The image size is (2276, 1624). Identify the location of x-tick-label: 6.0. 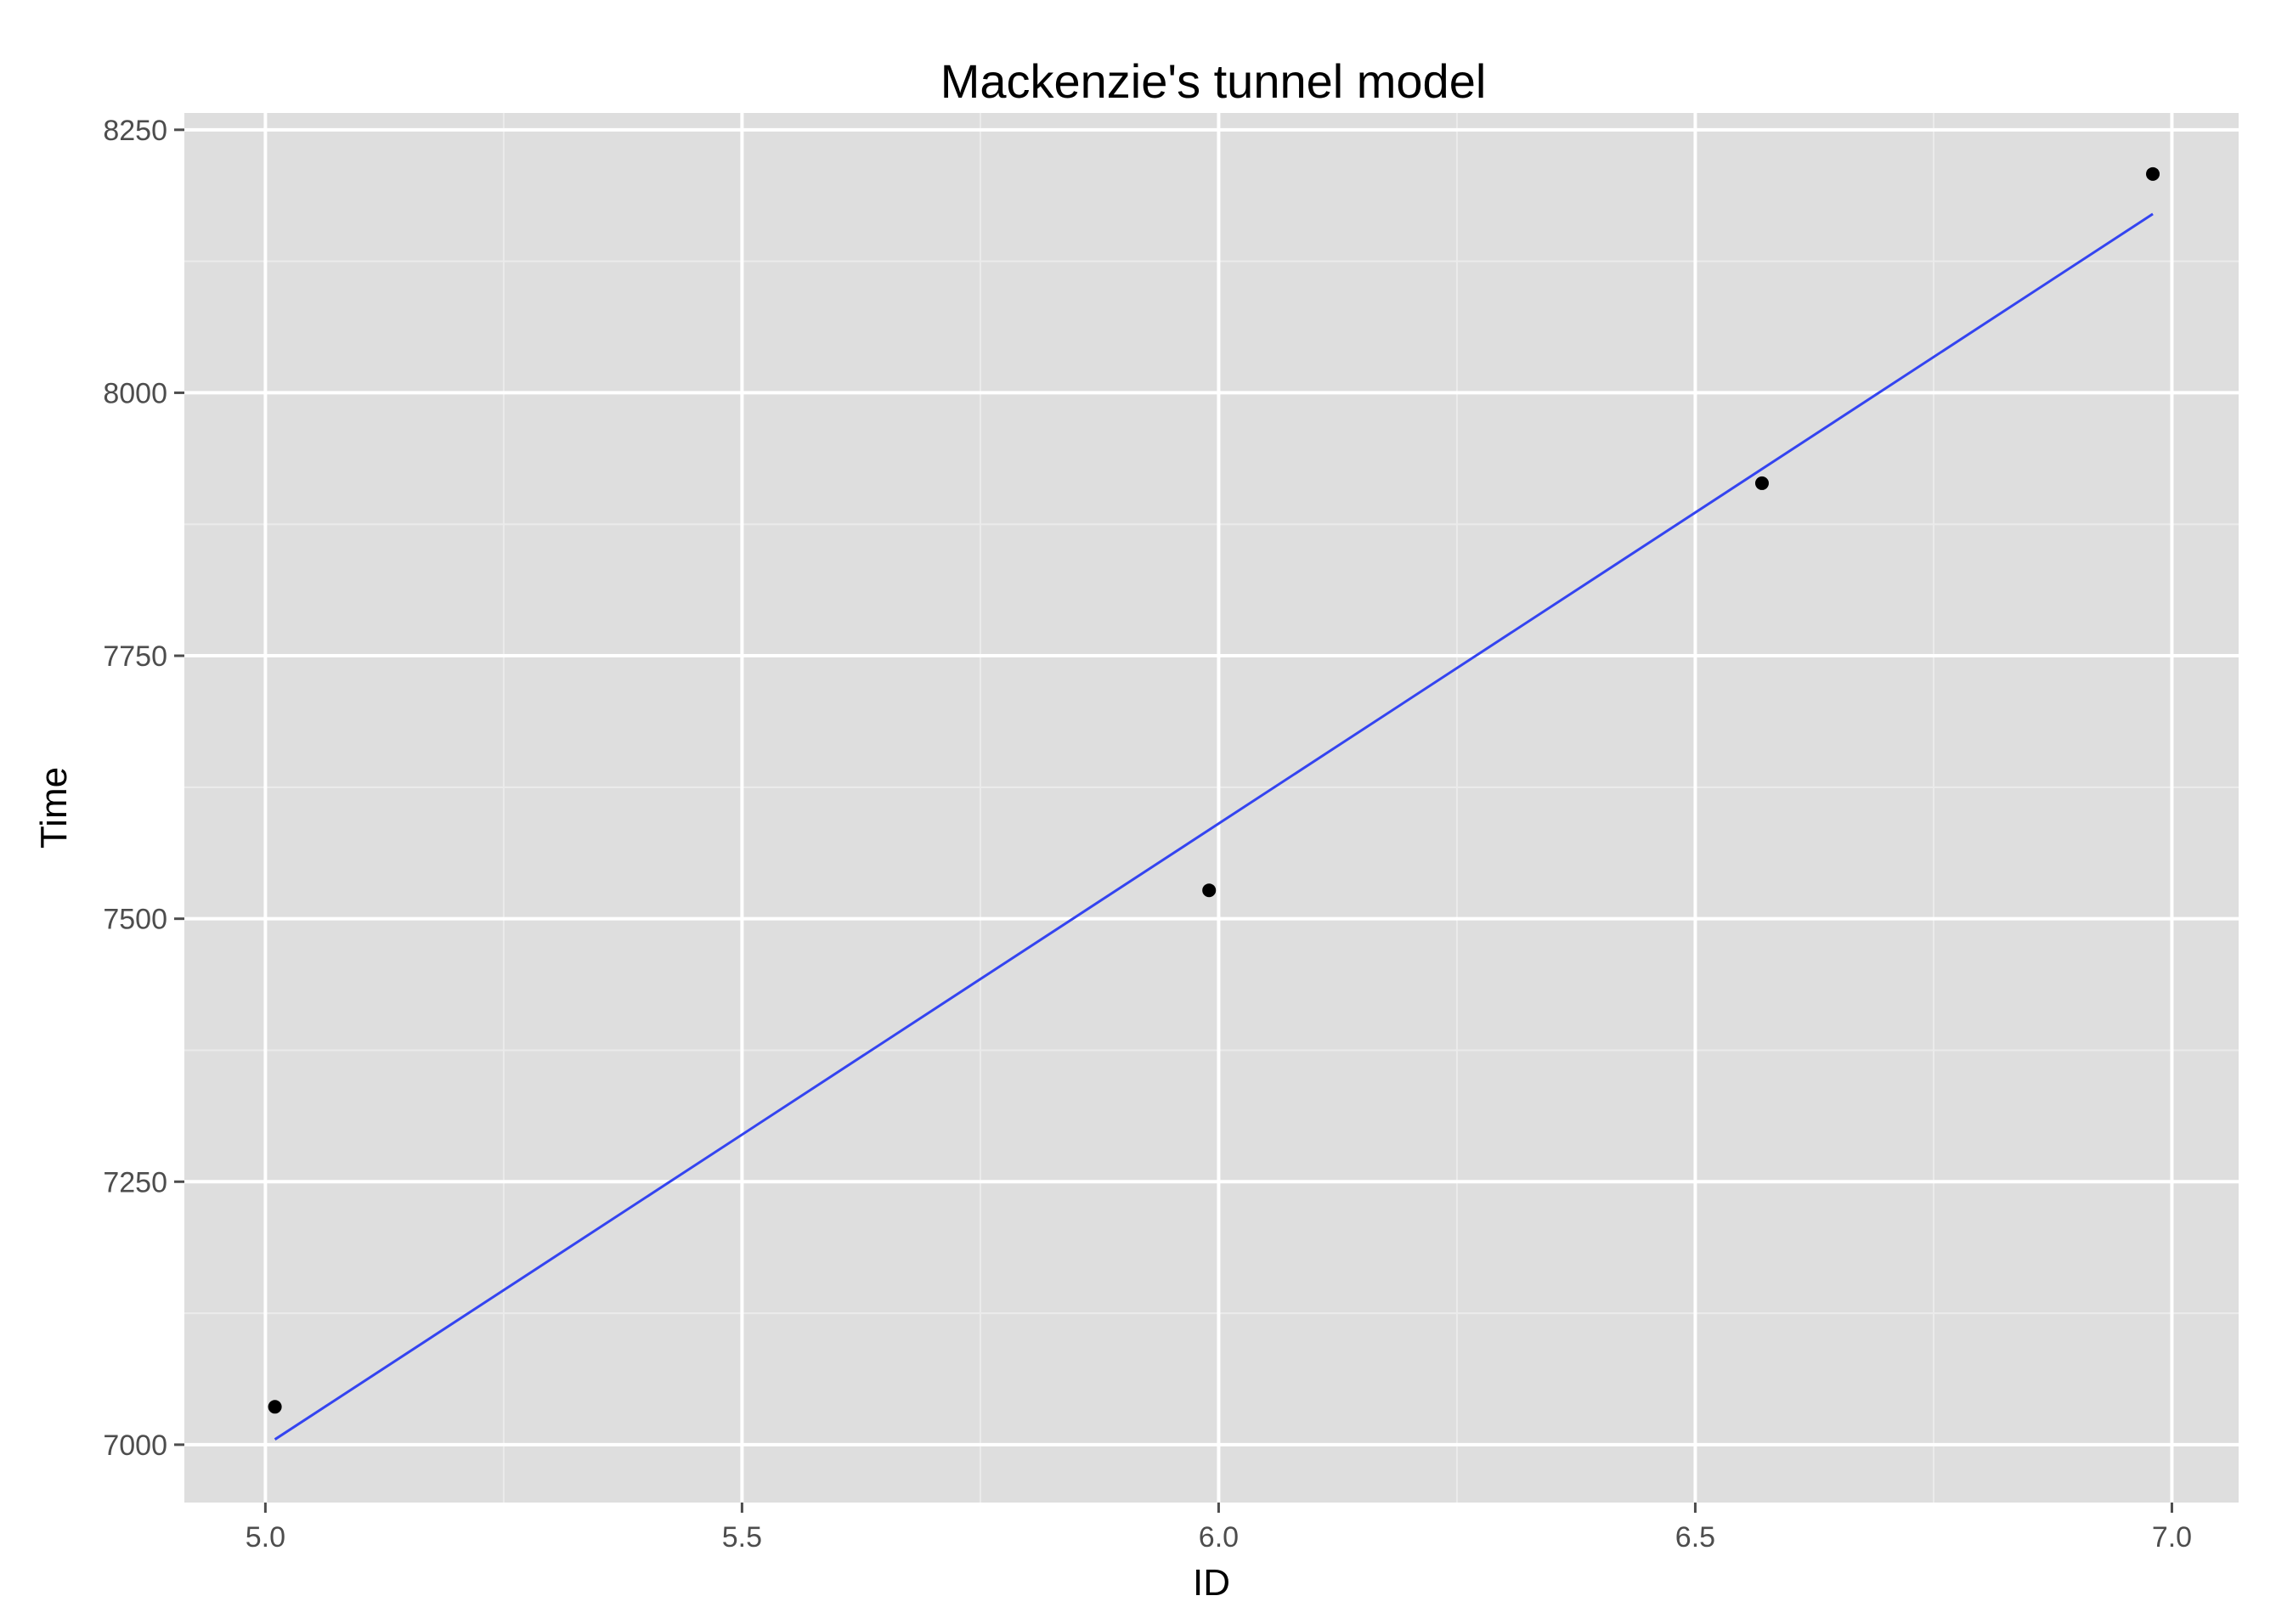
(1219, 1538).